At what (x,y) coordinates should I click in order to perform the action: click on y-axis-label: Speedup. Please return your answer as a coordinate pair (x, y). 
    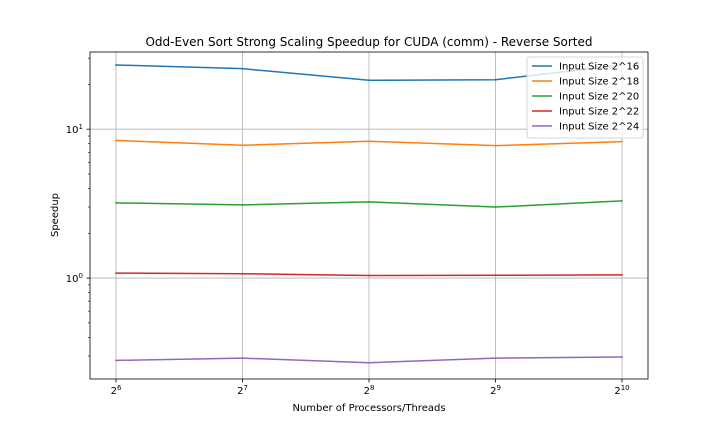
    Looking at the image, I should click on (55, 215).